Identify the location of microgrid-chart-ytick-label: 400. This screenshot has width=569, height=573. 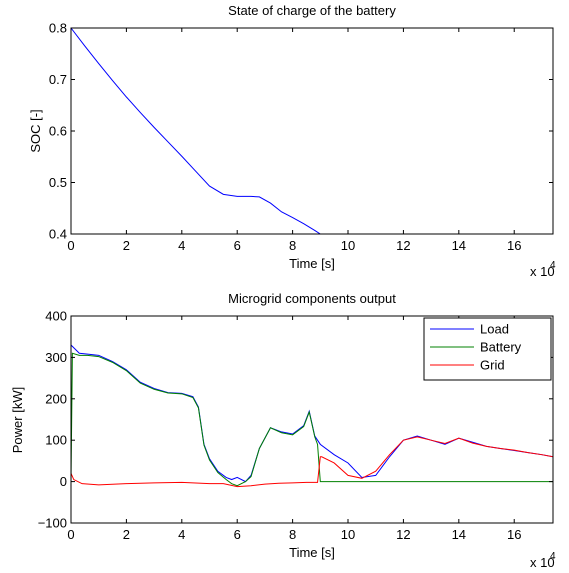
(56, 316).